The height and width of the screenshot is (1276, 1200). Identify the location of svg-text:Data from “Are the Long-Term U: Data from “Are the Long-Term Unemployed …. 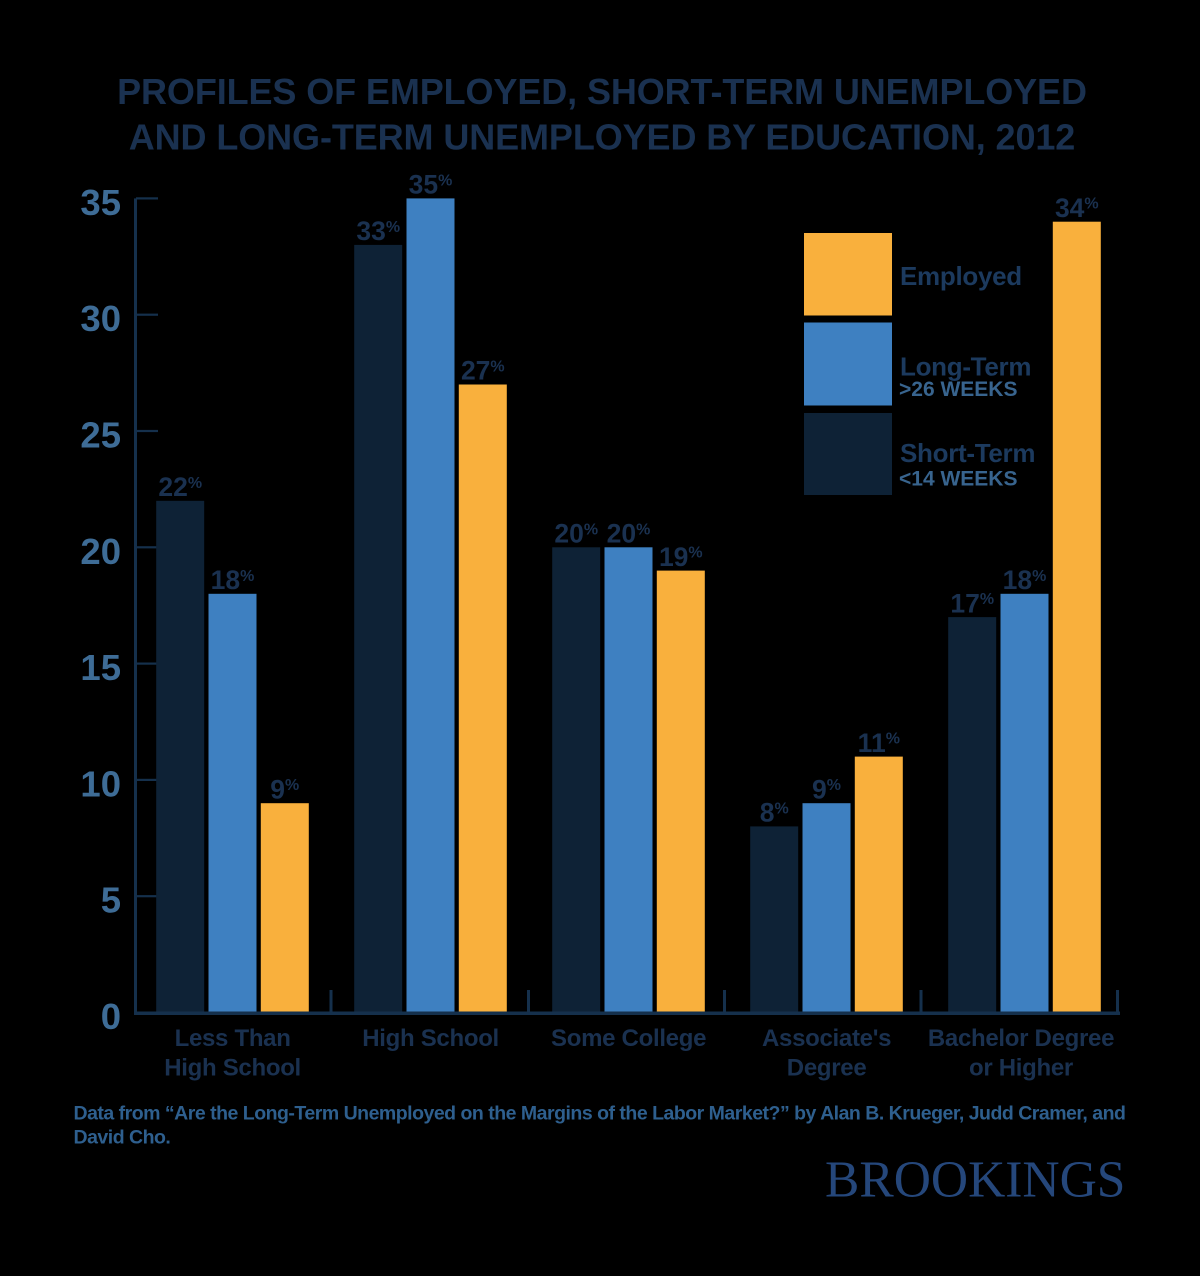
(600, 1114).